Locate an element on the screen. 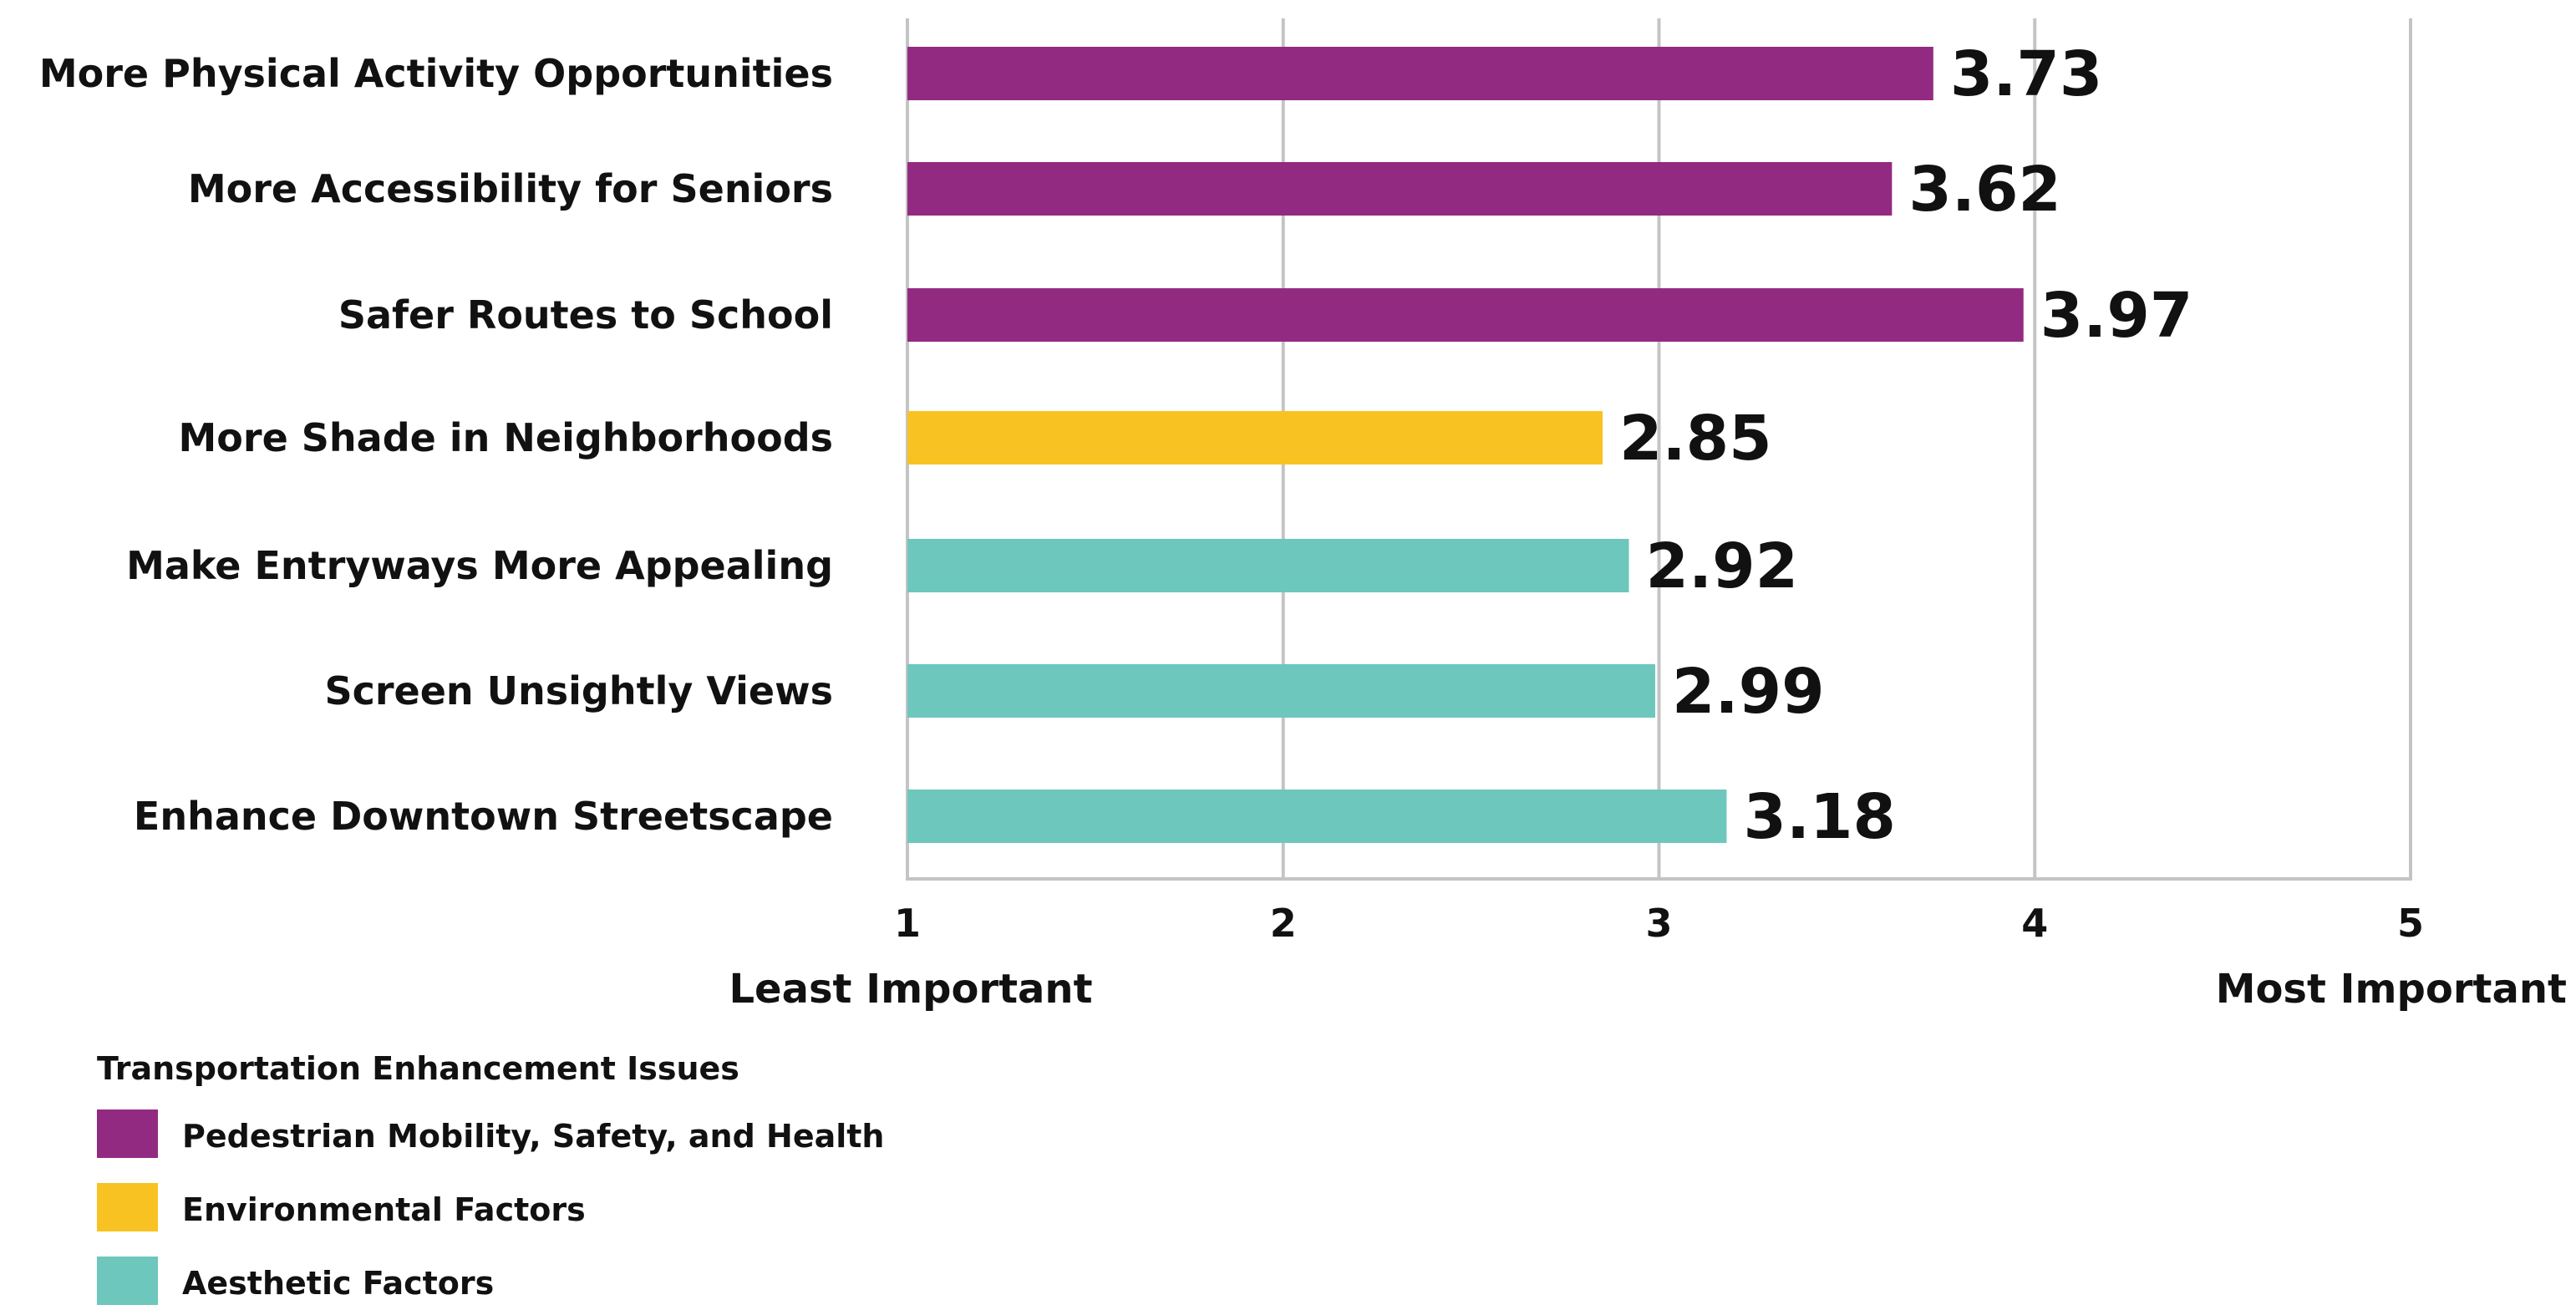  value-label-7: 3.18 is located at coordinates (1819, 817).